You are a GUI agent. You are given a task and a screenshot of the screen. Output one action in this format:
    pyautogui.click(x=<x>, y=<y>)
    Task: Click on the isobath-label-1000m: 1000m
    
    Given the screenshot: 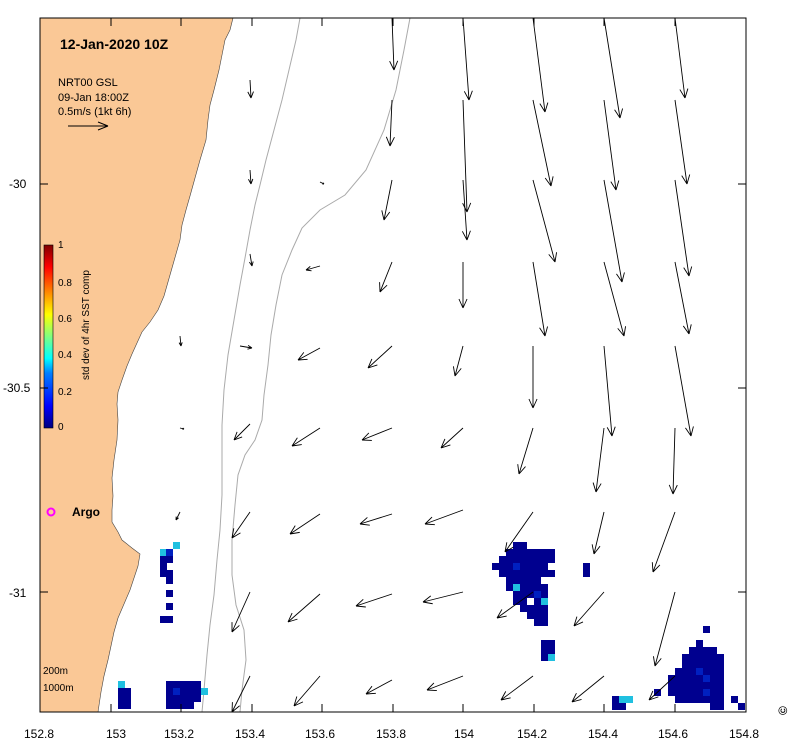 What is the action you would take?
    pyautogui.click(x=58, y=688)
    